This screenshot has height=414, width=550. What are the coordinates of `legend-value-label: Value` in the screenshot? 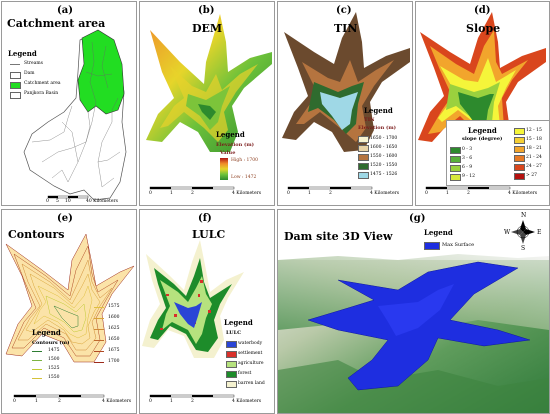 It's located at (228, 153).